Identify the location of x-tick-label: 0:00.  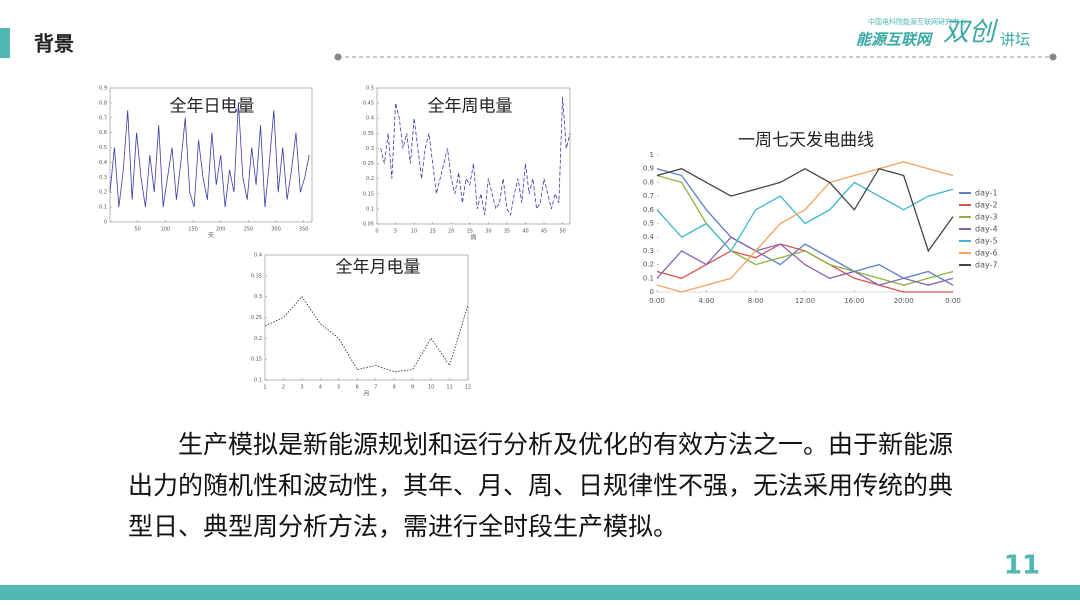
(953, 301).